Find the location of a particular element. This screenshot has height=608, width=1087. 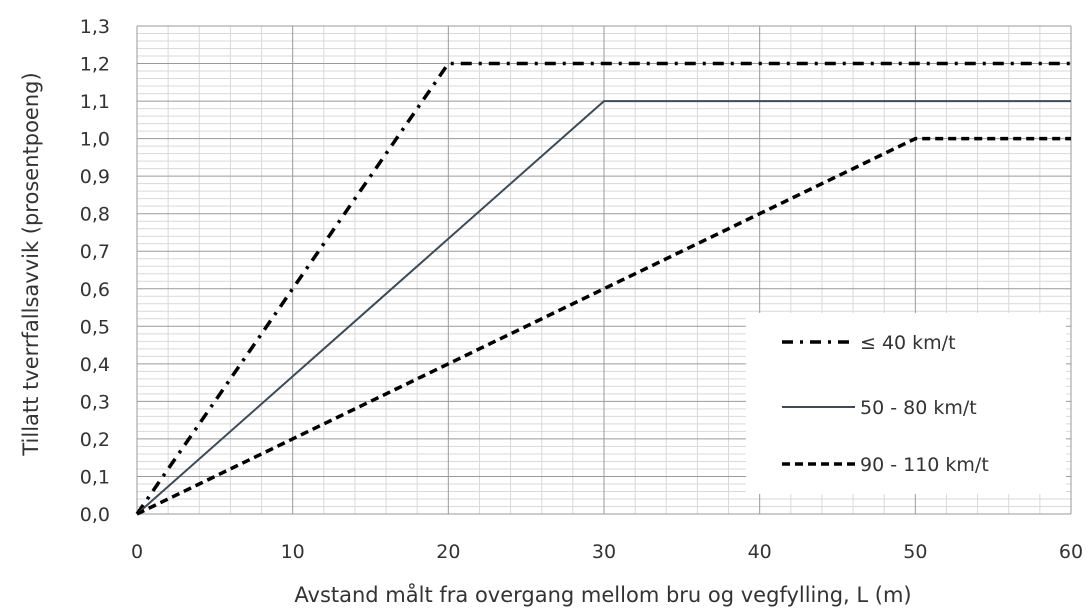

legend-label: ≤ 40 km/t is located at coordinates (908, 343).